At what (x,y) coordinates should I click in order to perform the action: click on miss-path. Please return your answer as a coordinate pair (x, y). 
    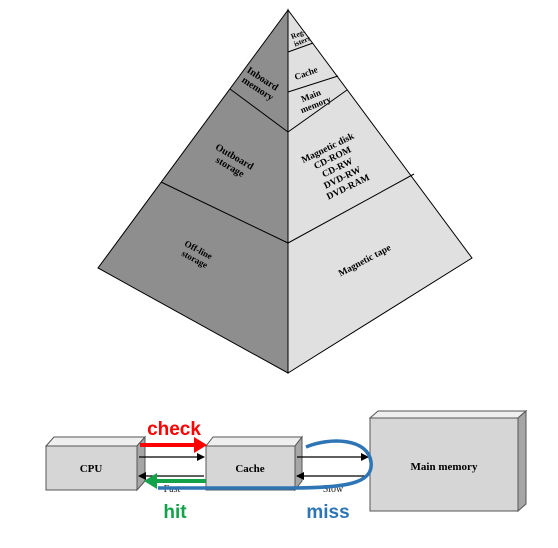
    Looking at the image, I should click on (265, 464).